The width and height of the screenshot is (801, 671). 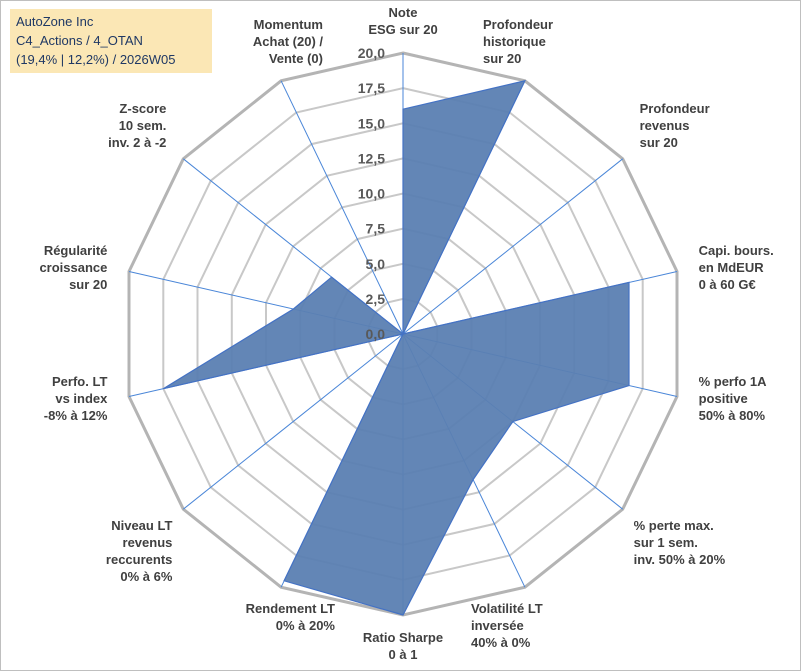 I want to click on axis-label: Z-score 10 sem. inv. 2 à -2, so click(x=137, y=125).